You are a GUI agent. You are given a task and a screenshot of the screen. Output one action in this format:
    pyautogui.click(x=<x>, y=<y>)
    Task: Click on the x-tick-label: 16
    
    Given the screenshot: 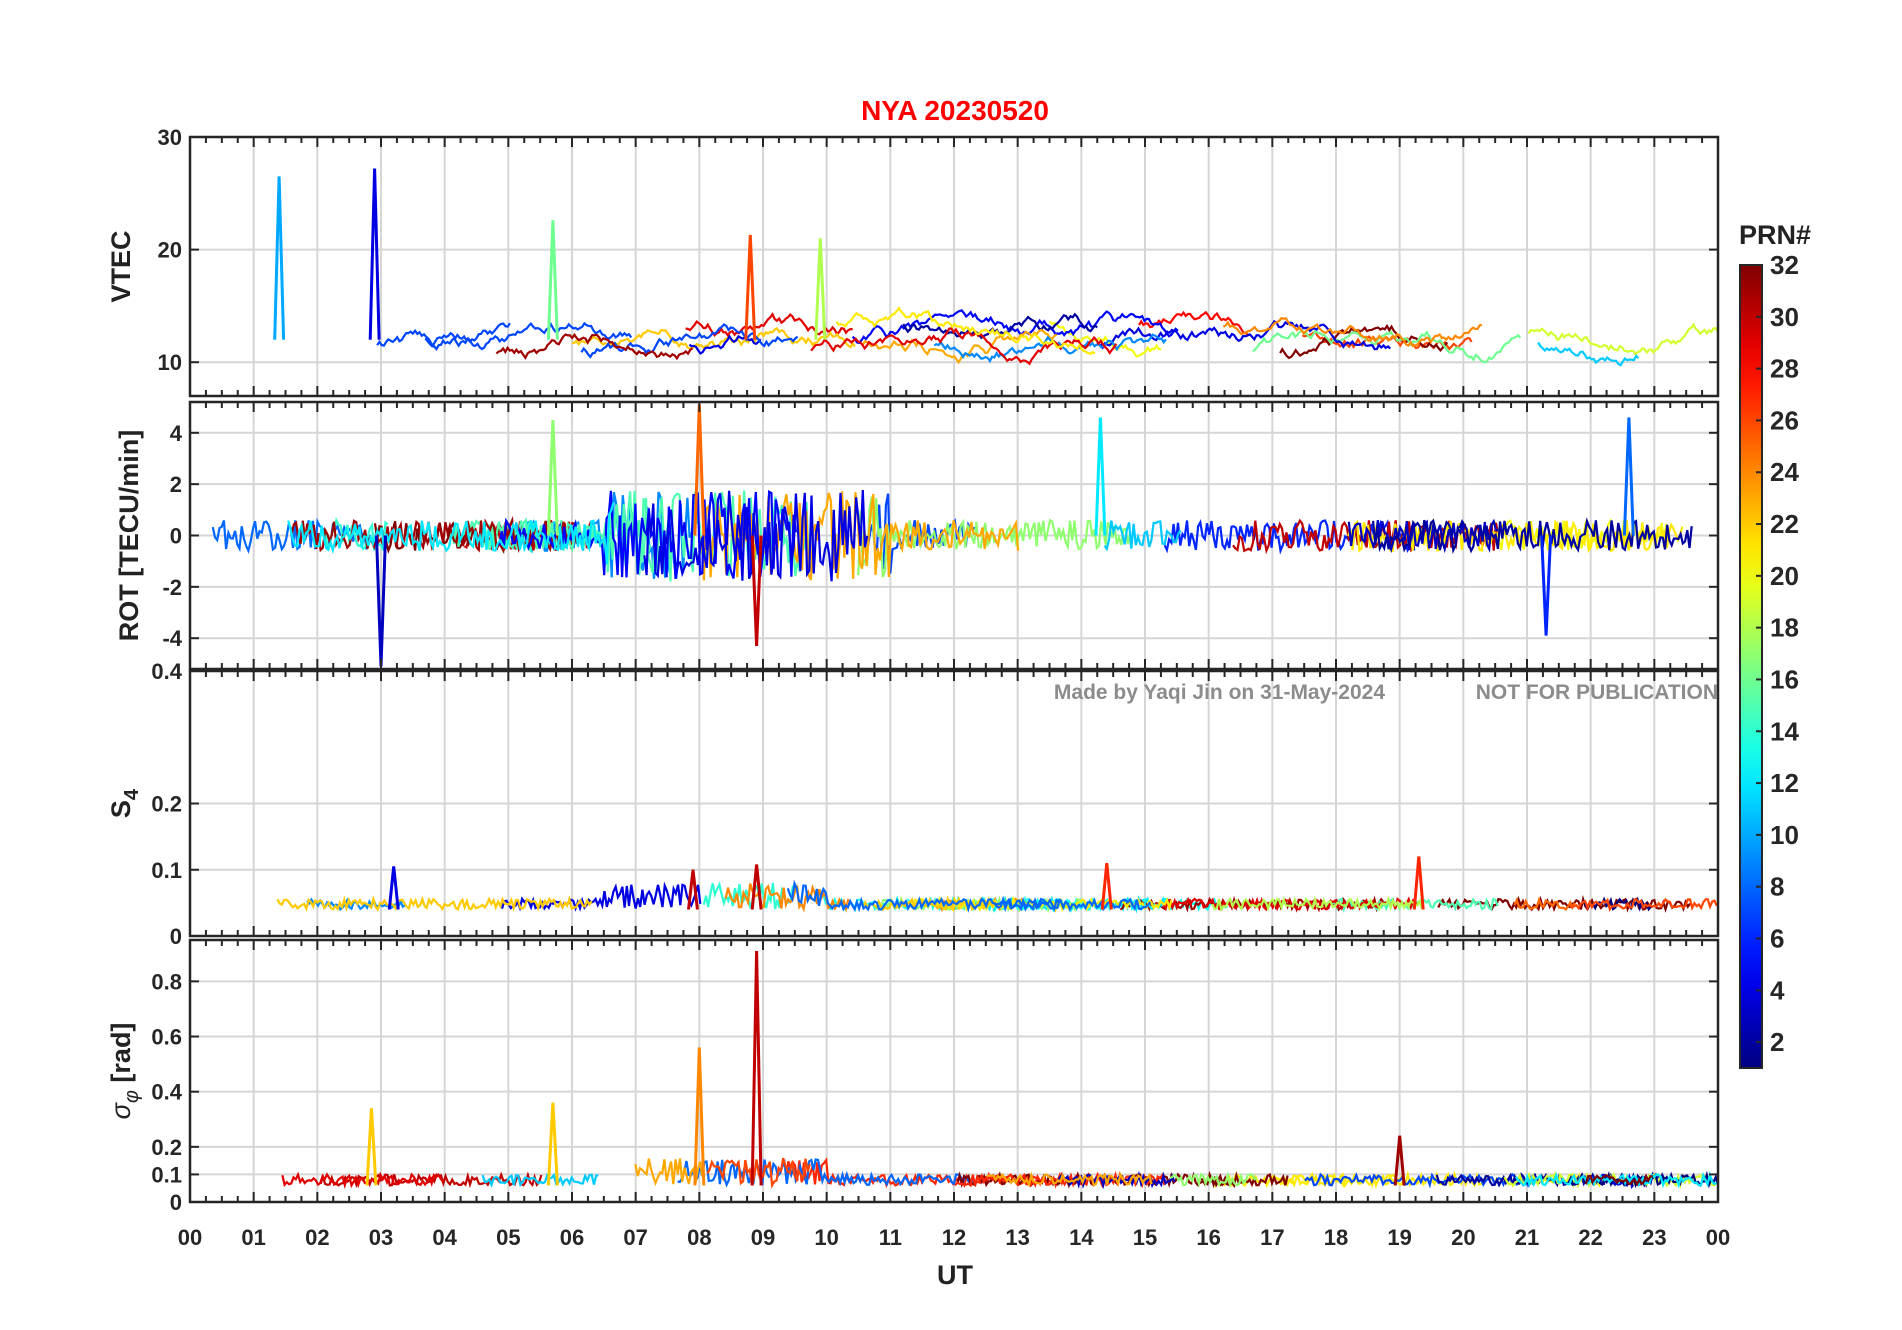 What is the action you would take?
    pyautogui.click(x=1208, y=1237)
    